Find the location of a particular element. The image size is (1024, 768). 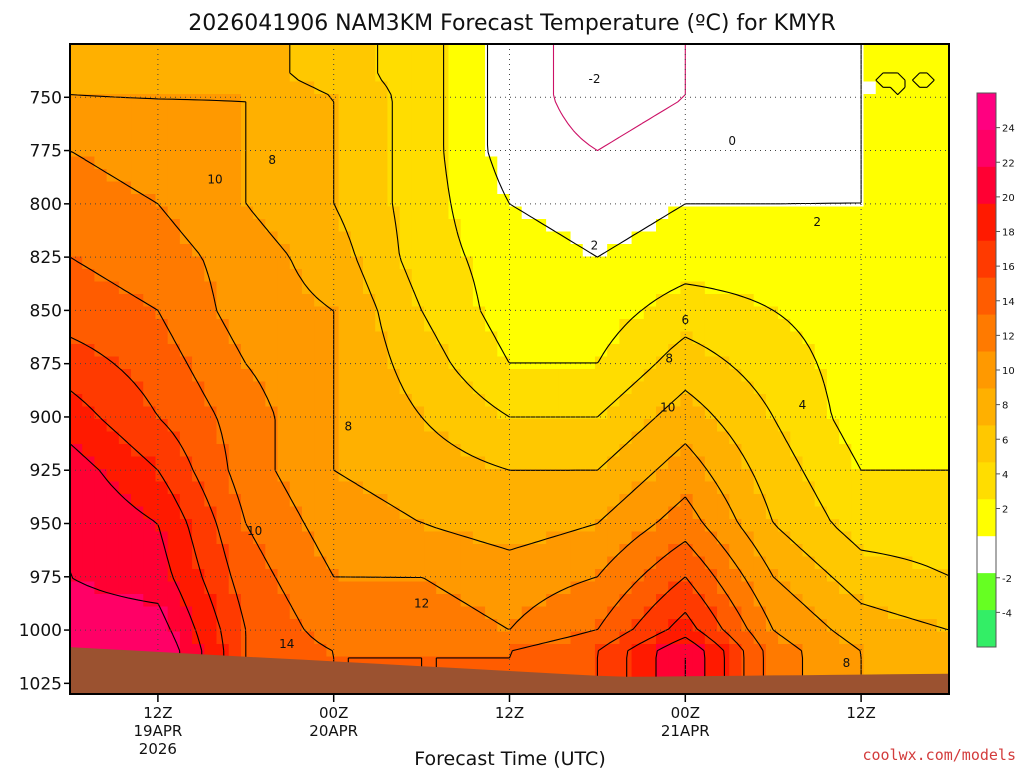

y-tick-label: 1025 is located at coordinates (40, 684).